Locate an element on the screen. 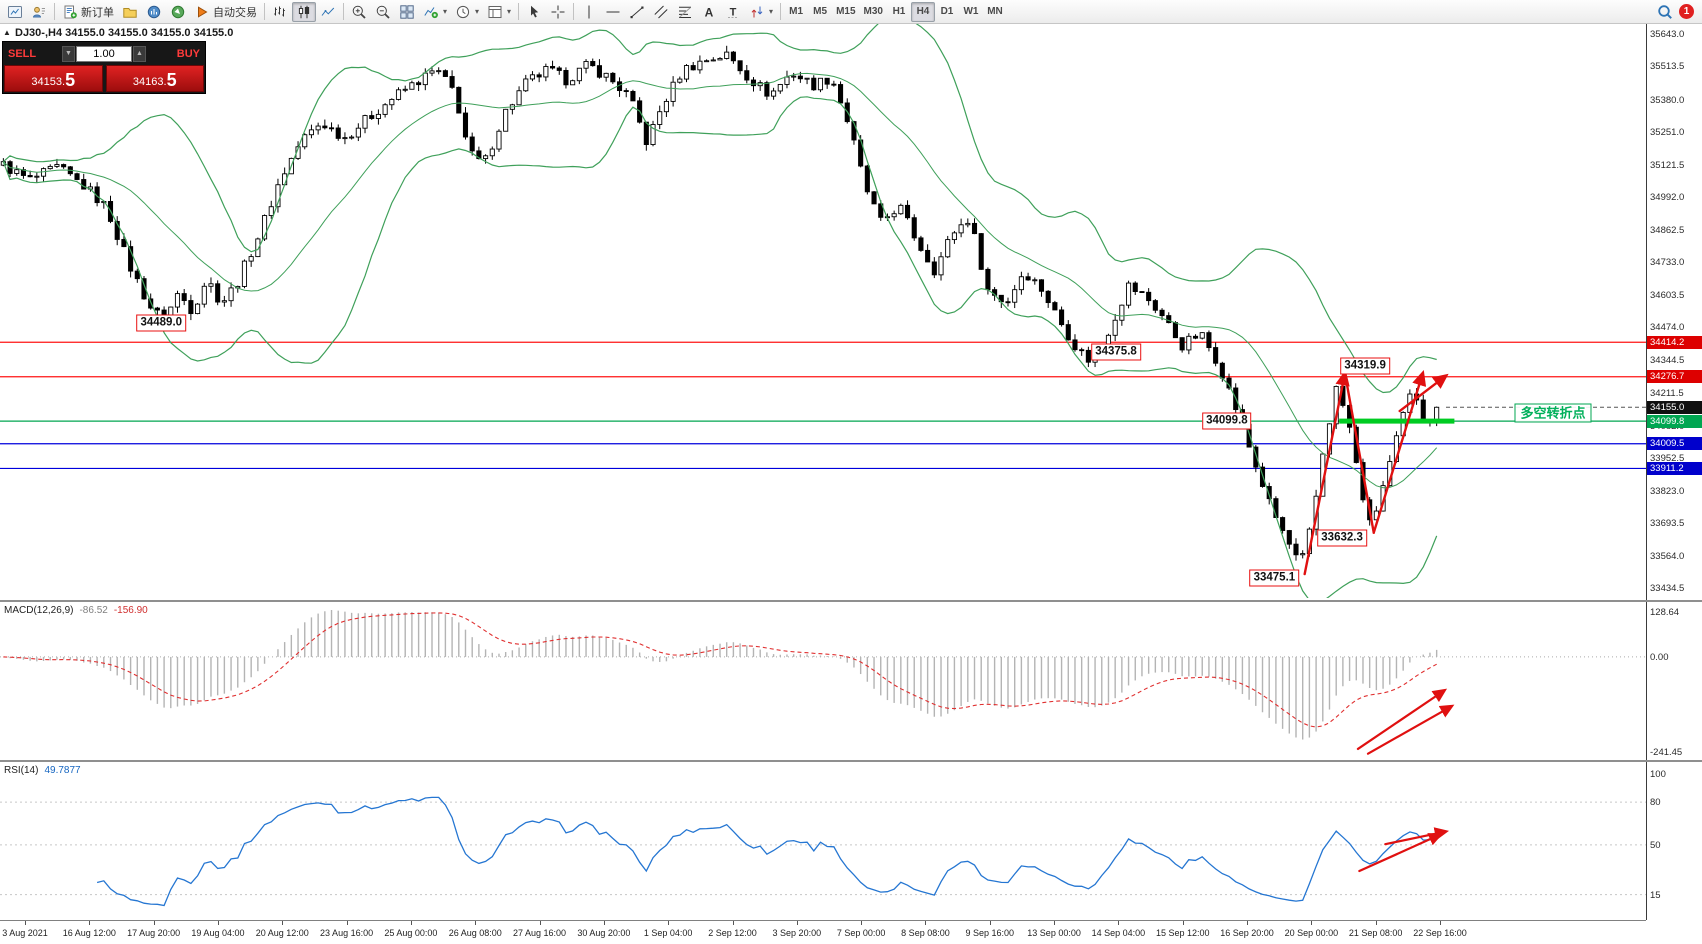  bar-chart-button is located at coordinates (280, 12).